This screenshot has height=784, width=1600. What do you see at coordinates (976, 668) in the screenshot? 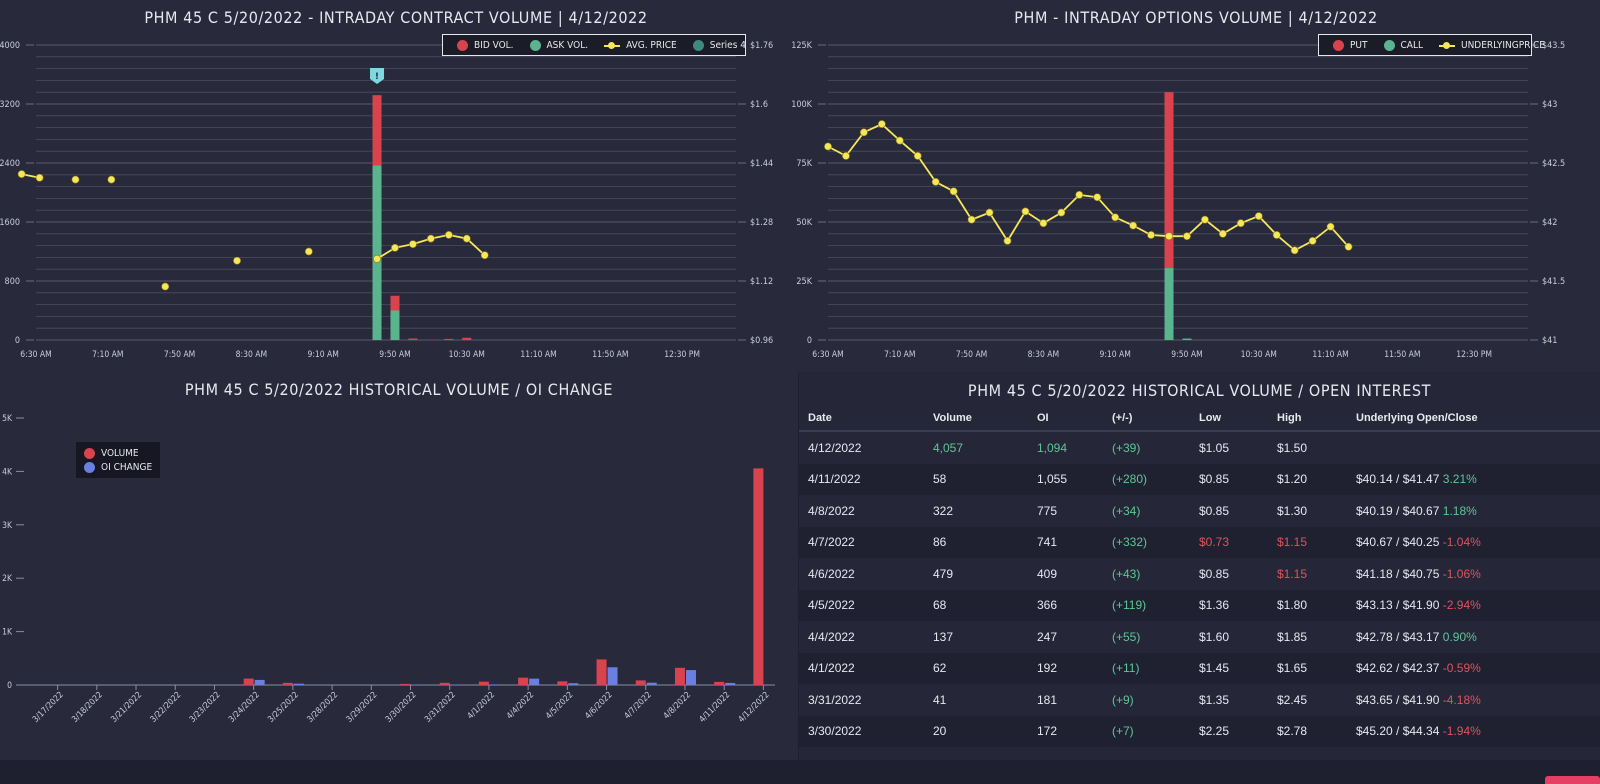
I see `cell-volume: 62` at bounding box center [976, 668].